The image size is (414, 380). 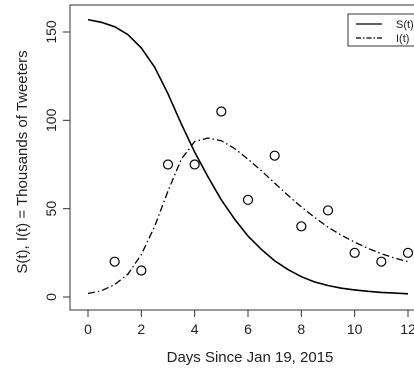 I want to click on y-tick-label: 0, so click(x=51, y=297).